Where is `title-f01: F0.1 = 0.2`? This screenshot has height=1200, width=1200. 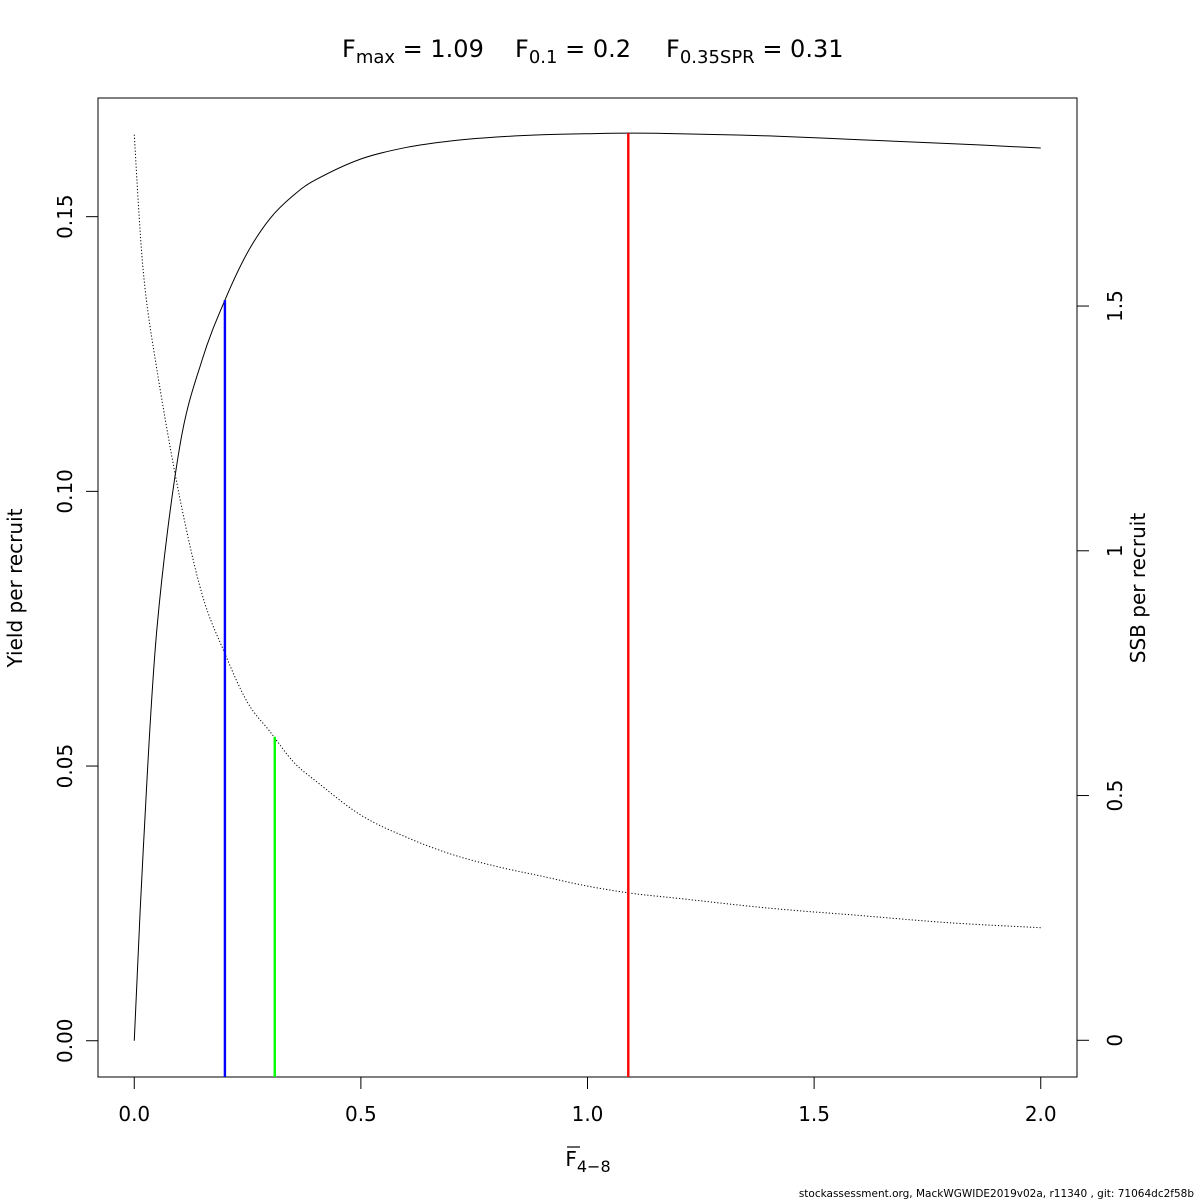
title-f01: F0.1 = 0.2 is located at coordinates (573, 51).